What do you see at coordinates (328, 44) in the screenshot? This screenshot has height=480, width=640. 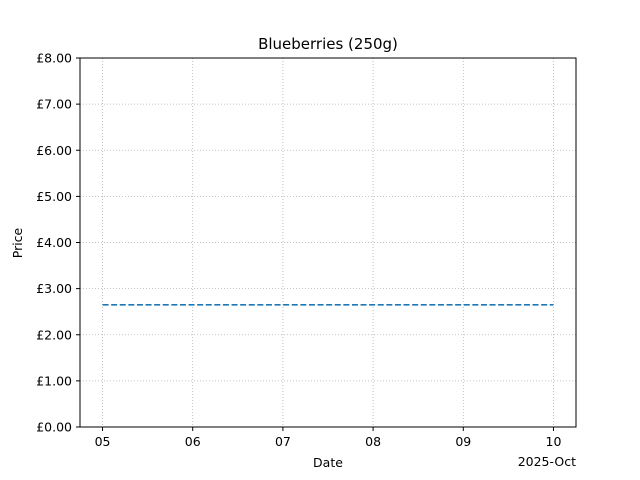 I see `chart-title: Blueberries (250g)` at bounding box center [328, 44].